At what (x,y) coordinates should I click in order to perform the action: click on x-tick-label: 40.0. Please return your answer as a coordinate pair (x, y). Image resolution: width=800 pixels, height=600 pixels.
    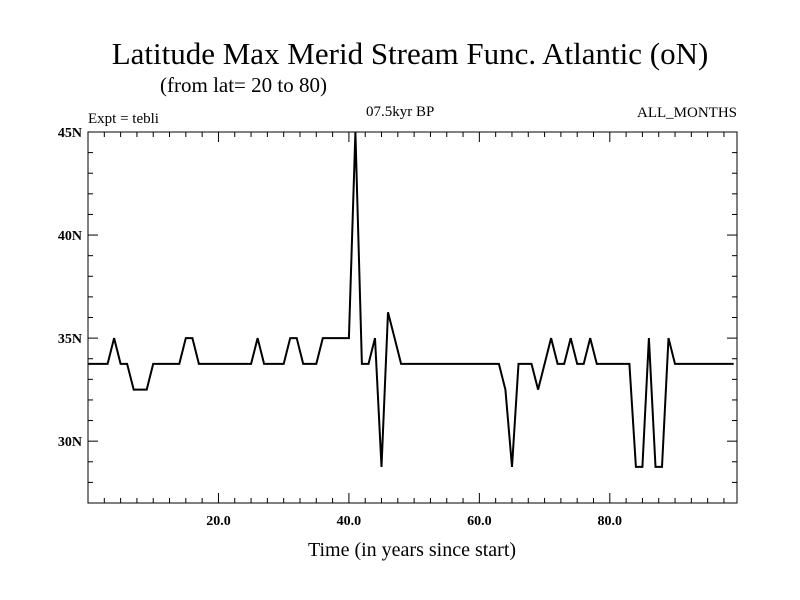
    Looking at the image, I should click on (349, 521).